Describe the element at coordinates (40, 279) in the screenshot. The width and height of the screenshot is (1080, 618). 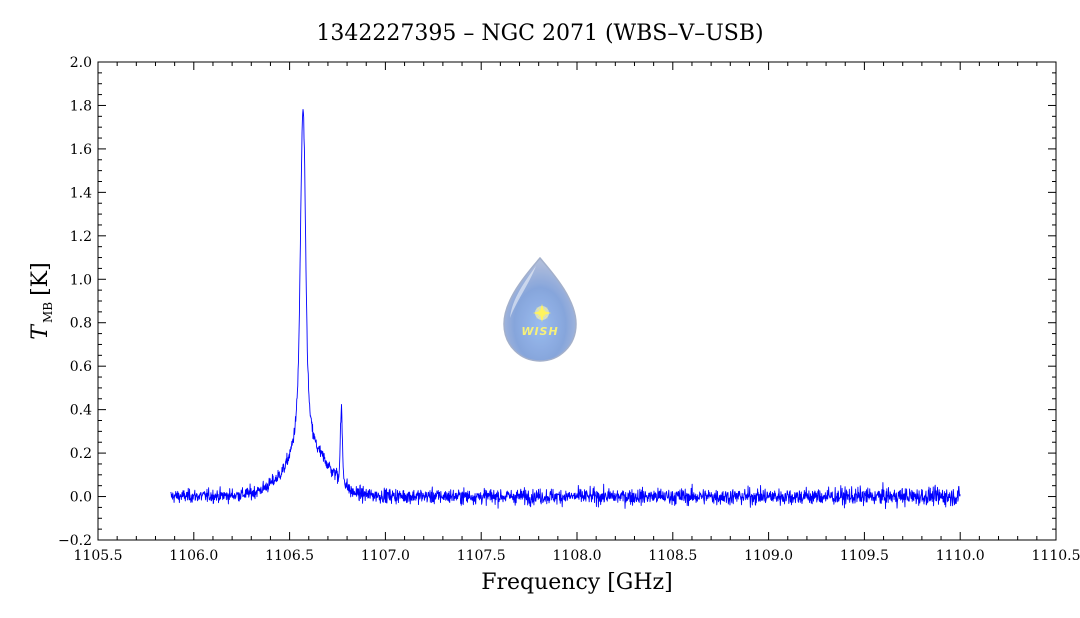
I see `y-axis-label-unit: [K]` at that location.